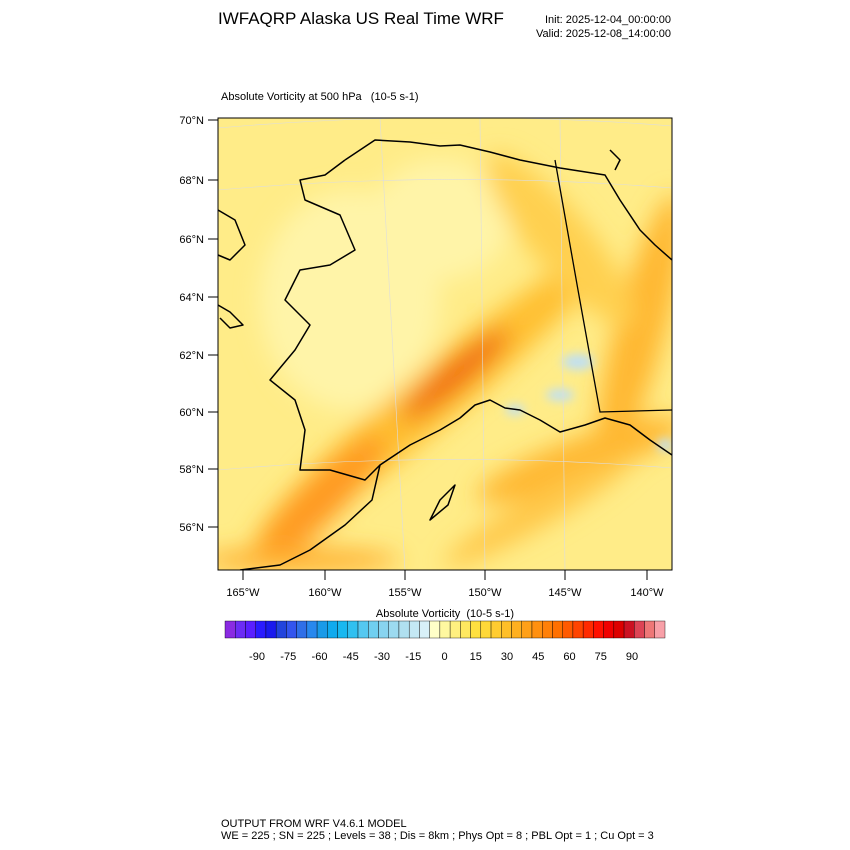 This screenshot has height=850, width=850. What do you see at coordinates (361, 18) in the screenshot?
I see `title: IWFAQRP Alaska US Real Time WRF` at bounding box center [361, 18].